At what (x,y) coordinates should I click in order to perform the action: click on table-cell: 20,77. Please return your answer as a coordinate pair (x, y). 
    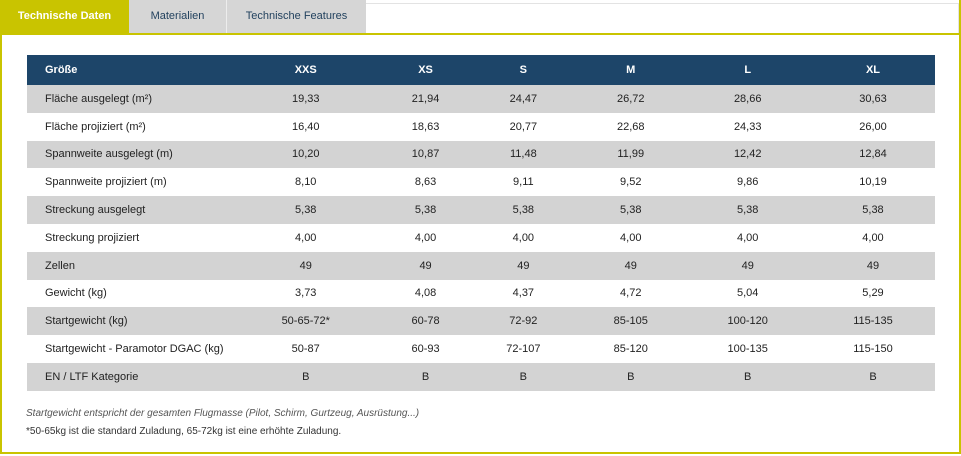
    Looking at the image, I should click on (523, 126).